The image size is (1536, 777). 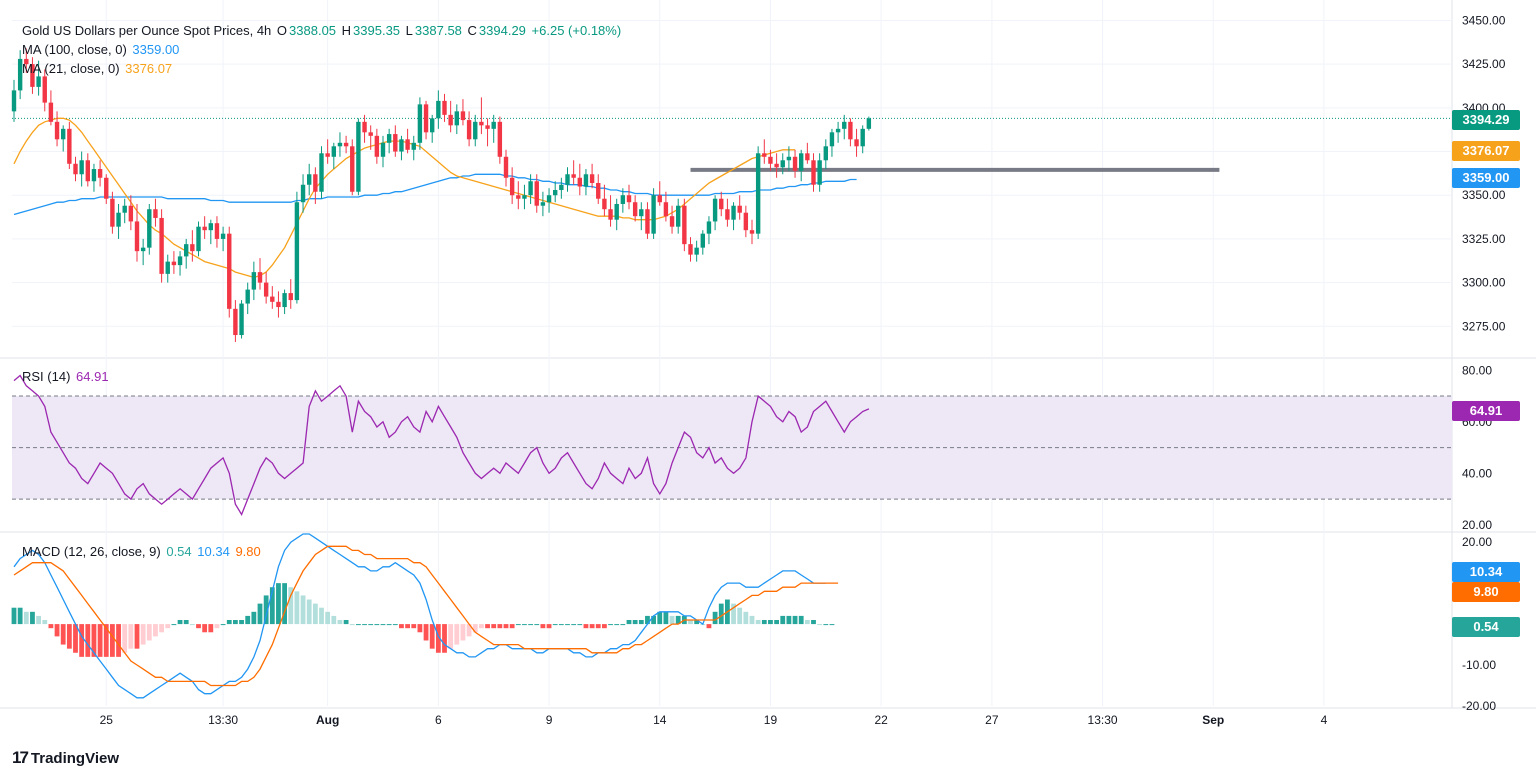 I want to click on ma21-line, so click(x=404, y=198).